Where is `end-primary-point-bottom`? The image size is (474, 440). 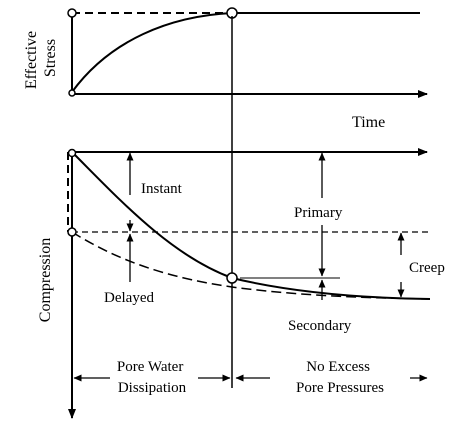 end-primary-point-bottom is located at coordinates (232, 278).